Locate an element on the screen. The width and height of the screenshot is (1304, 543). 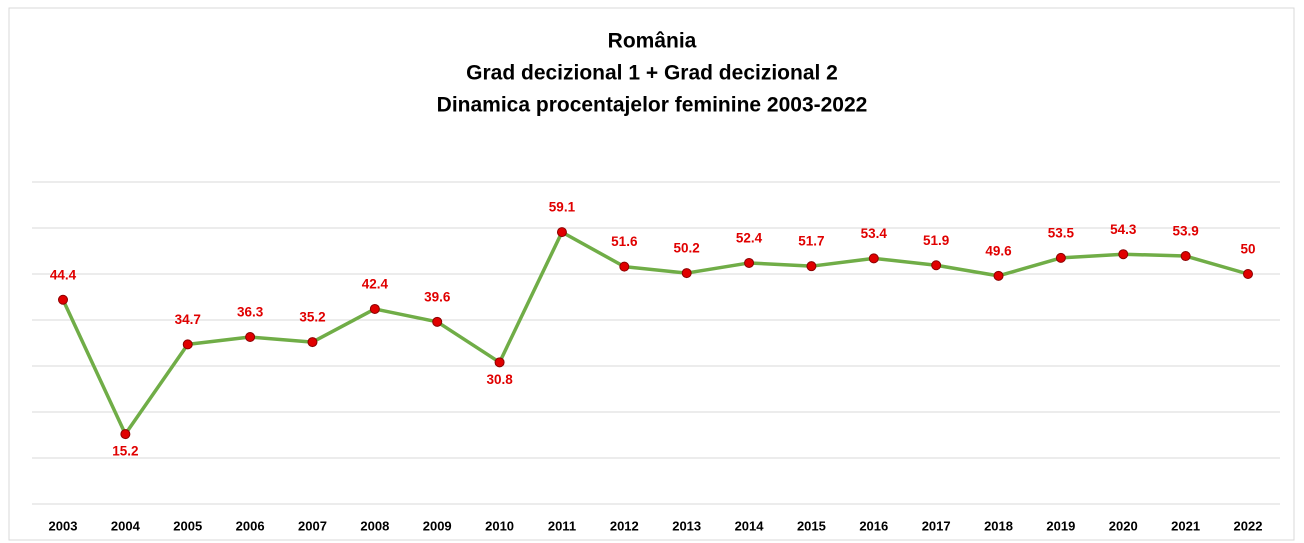
x-tick-label: 2005 is located at coordinates (187, 525).